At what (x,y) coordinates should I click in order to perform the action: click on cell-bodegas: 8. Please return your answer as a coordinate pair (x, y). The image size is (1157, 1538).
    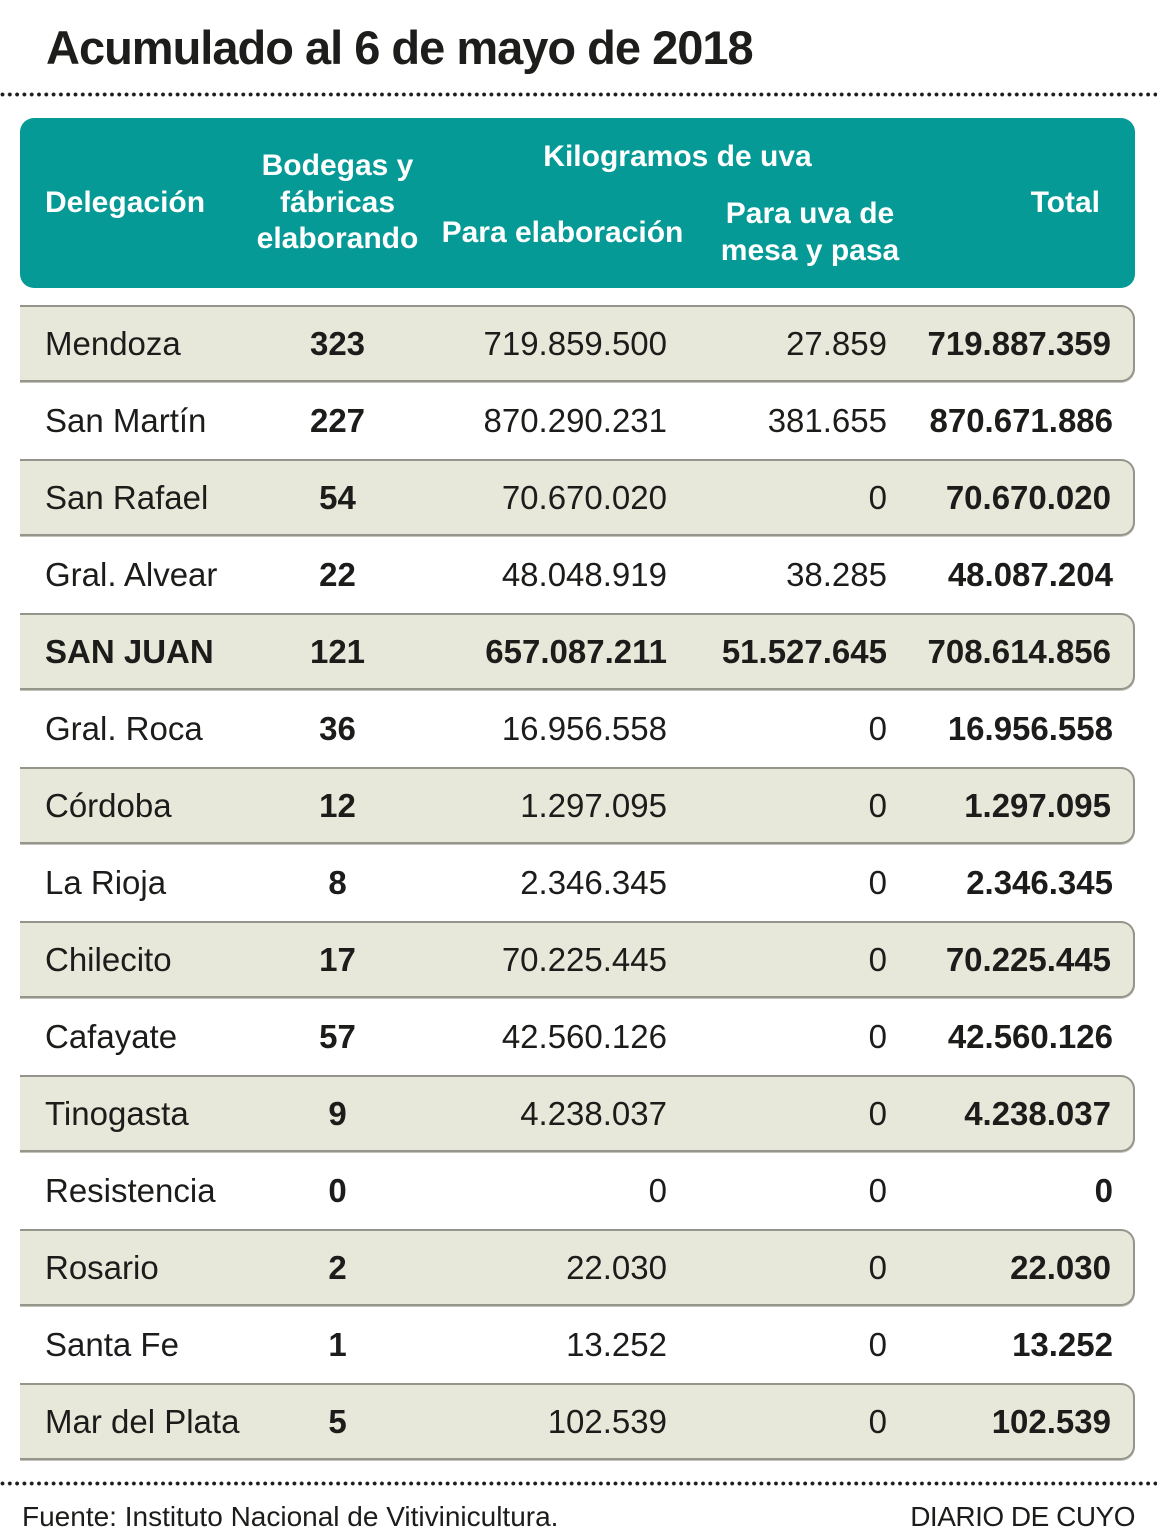
    Looking at the image, I should click on (337, 882).